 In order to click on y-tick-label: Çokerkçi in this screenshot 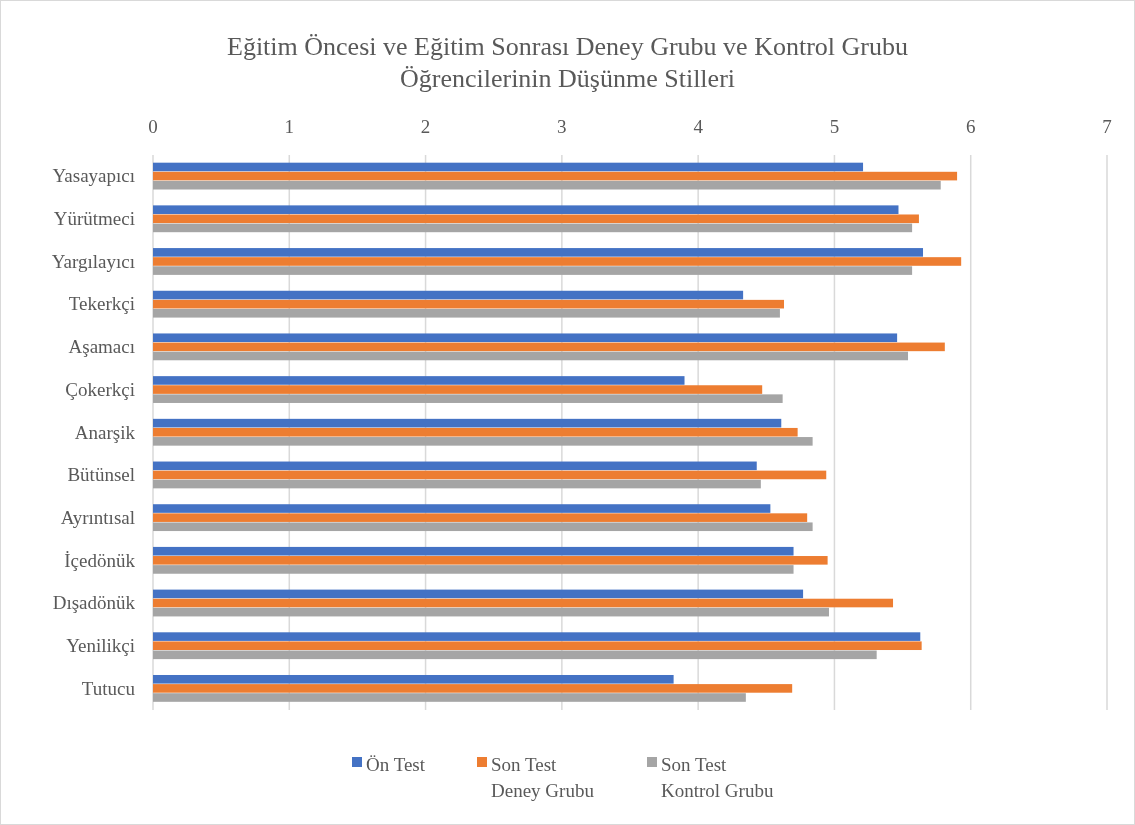, I will do `click(100, 389)`.